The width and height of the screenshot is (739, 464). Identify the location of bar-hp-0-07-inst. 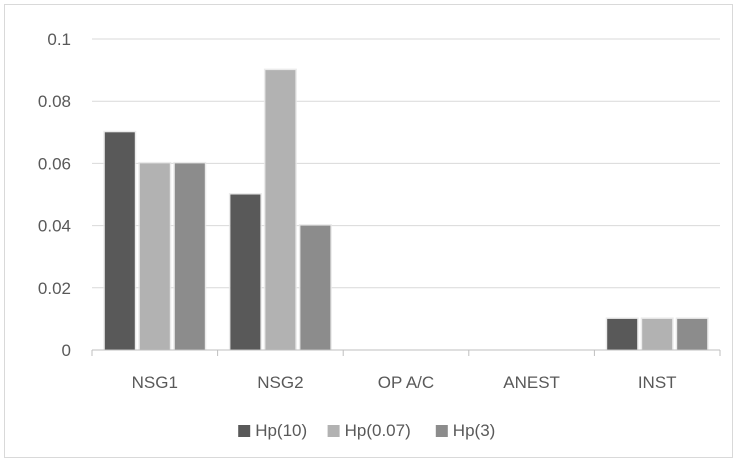
(657, 333).